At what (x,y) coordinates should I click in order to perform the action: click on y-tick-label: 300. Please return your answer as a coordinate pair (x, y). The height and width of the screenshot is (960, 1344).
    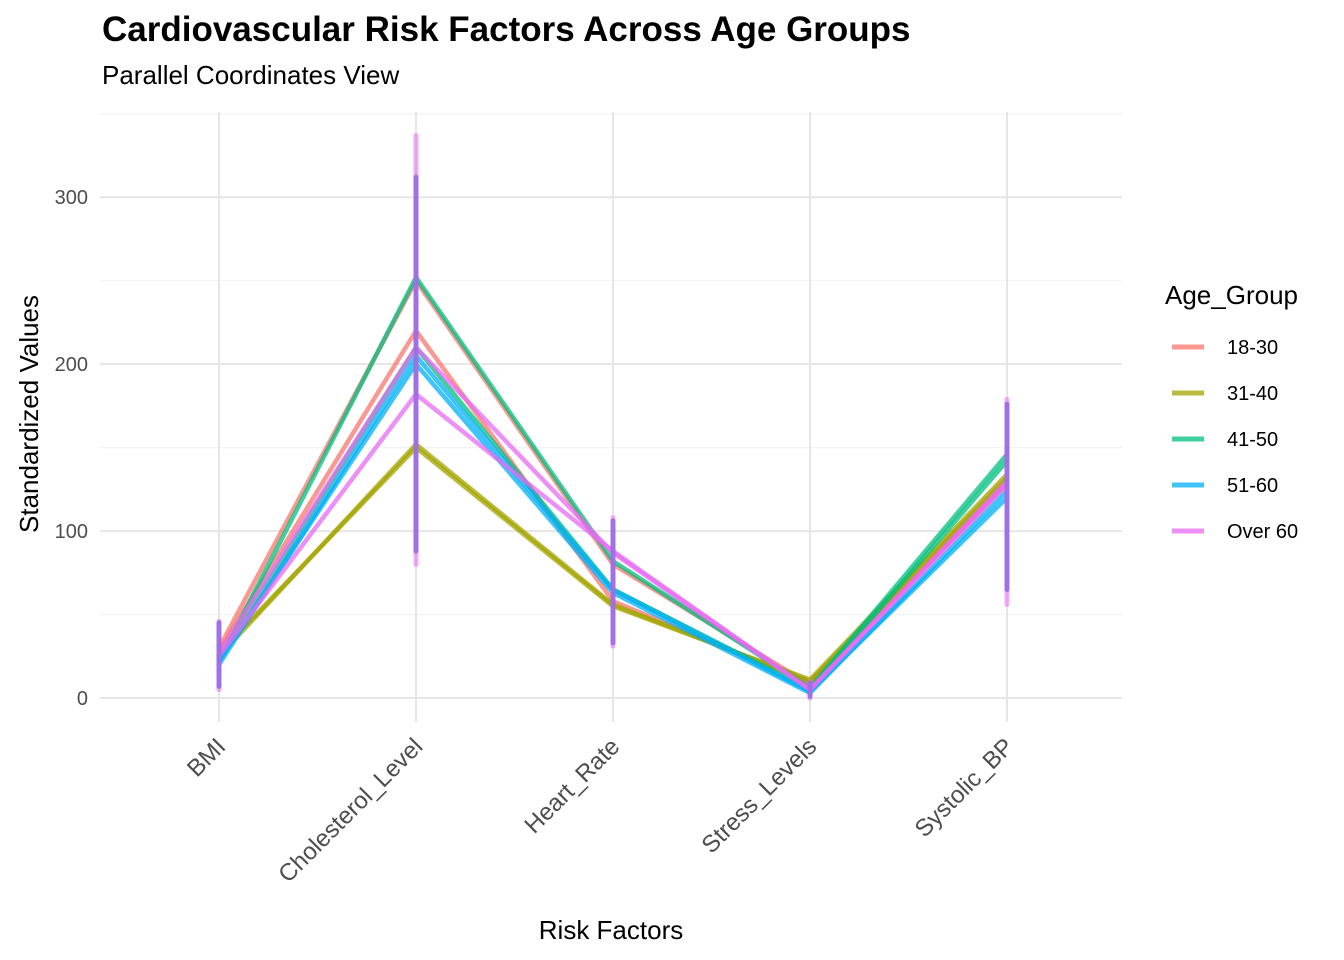
    Looking at the image, I should click on (71, 198).